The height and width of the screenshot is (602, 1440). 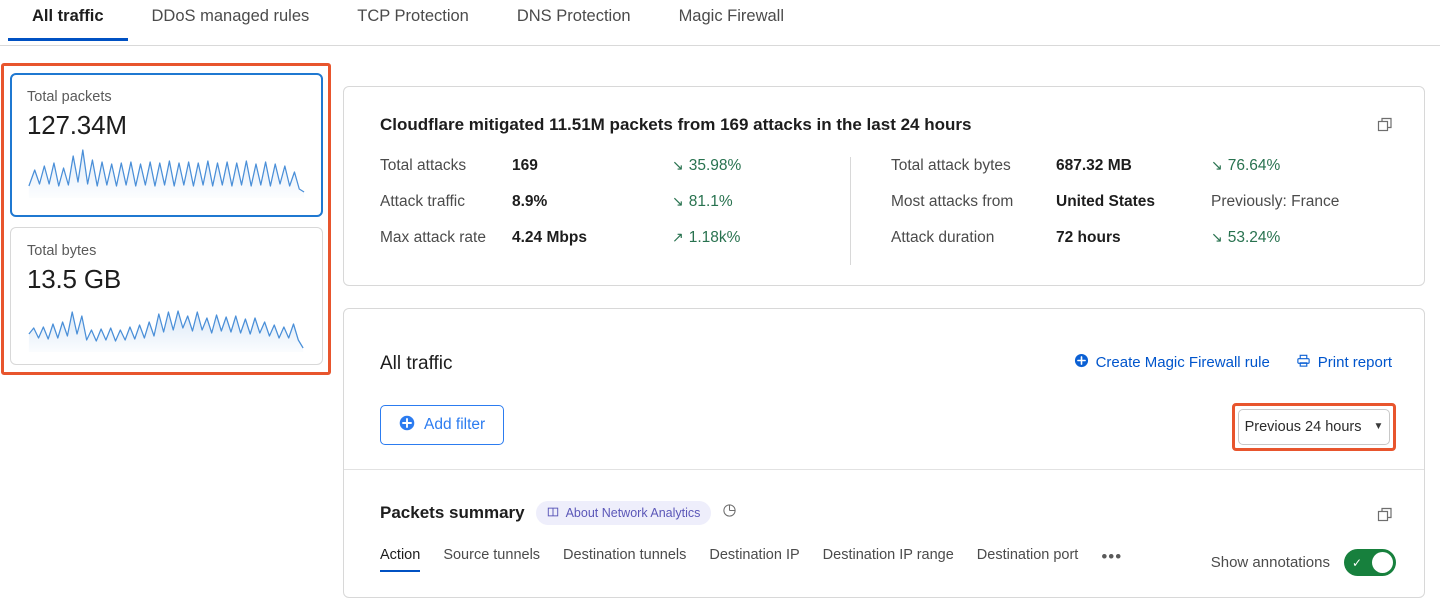 What do you see at coordinates (549, 237) in the screenshot?
I see `stat-value: 4.24 Mbps` at bounding box center [549, 237].